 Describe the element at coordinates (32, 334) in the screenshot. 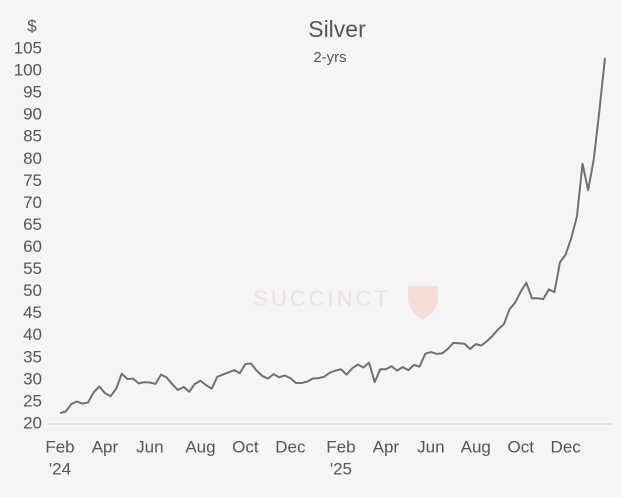

I see `y-tick-label: 40` at that location.